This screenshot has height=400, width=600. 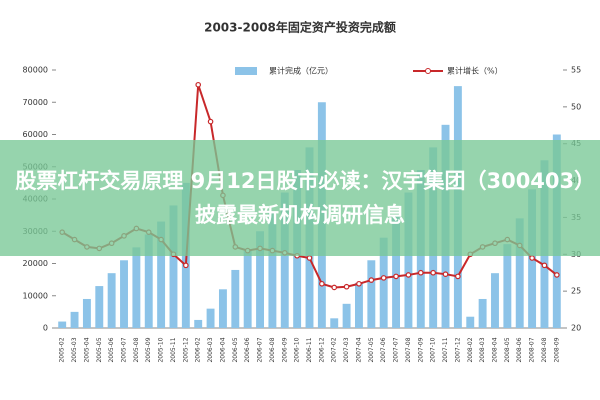 What do you see at coordinates (185, 349) in the screenshot?
I see `x-tick-label: 2005-12` at bounding box center [185, 349].